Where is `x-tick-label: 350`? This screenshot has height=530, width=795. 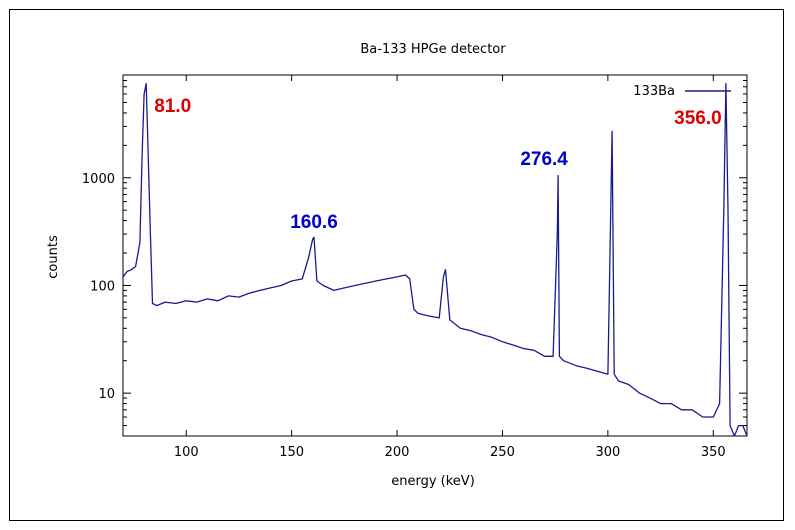
x-tick-label: 350 is located at coordinates (713, 452).